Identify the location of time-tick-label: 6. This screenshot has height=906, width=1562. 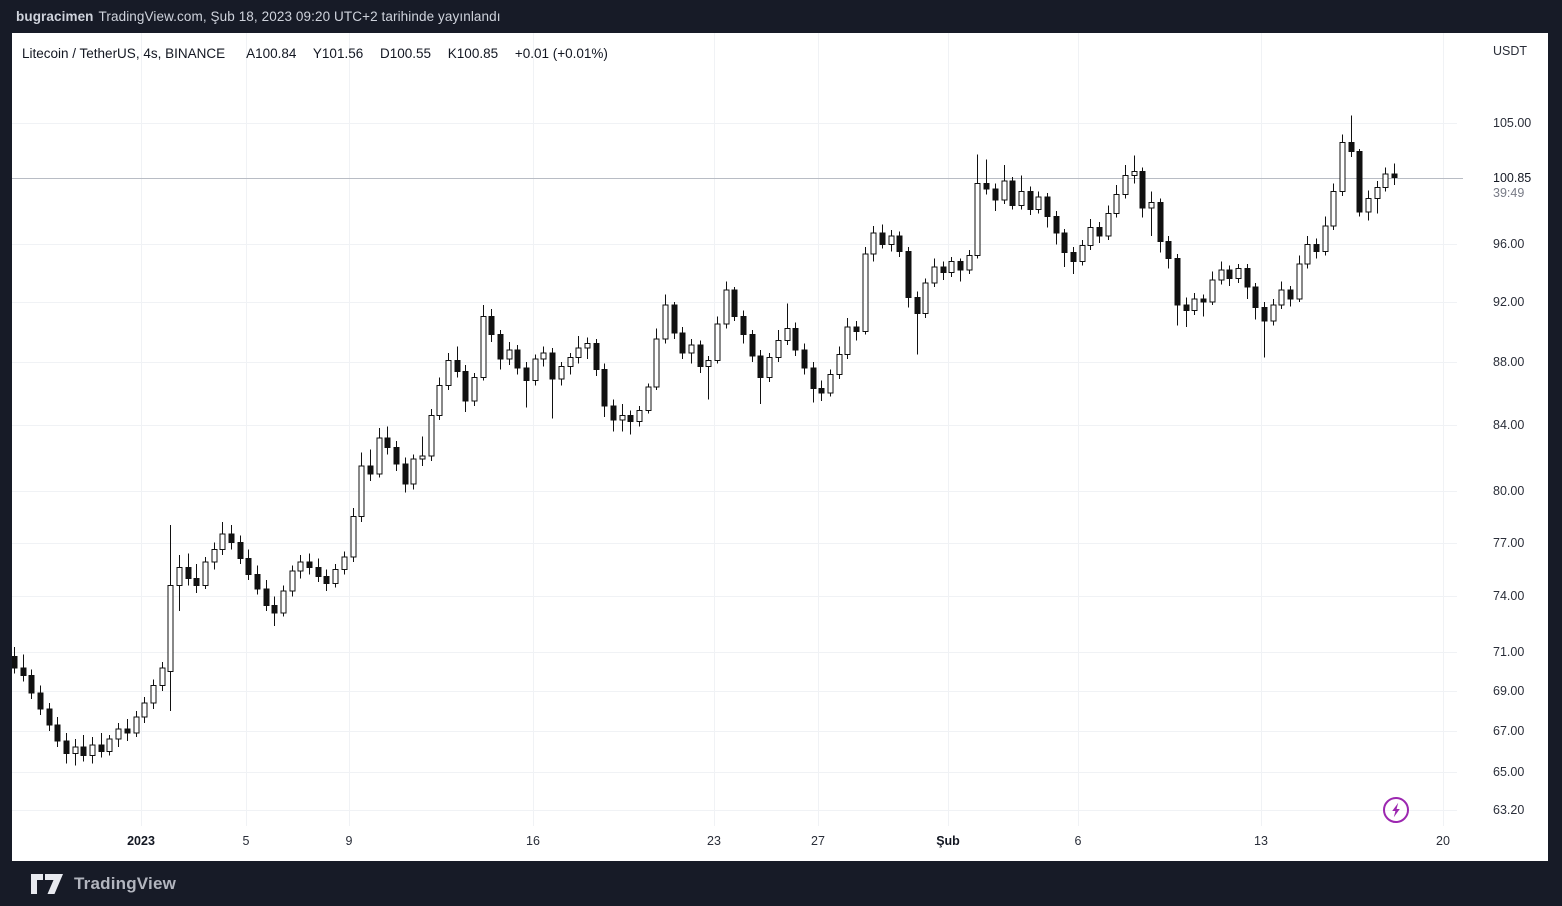
(1078, 841).